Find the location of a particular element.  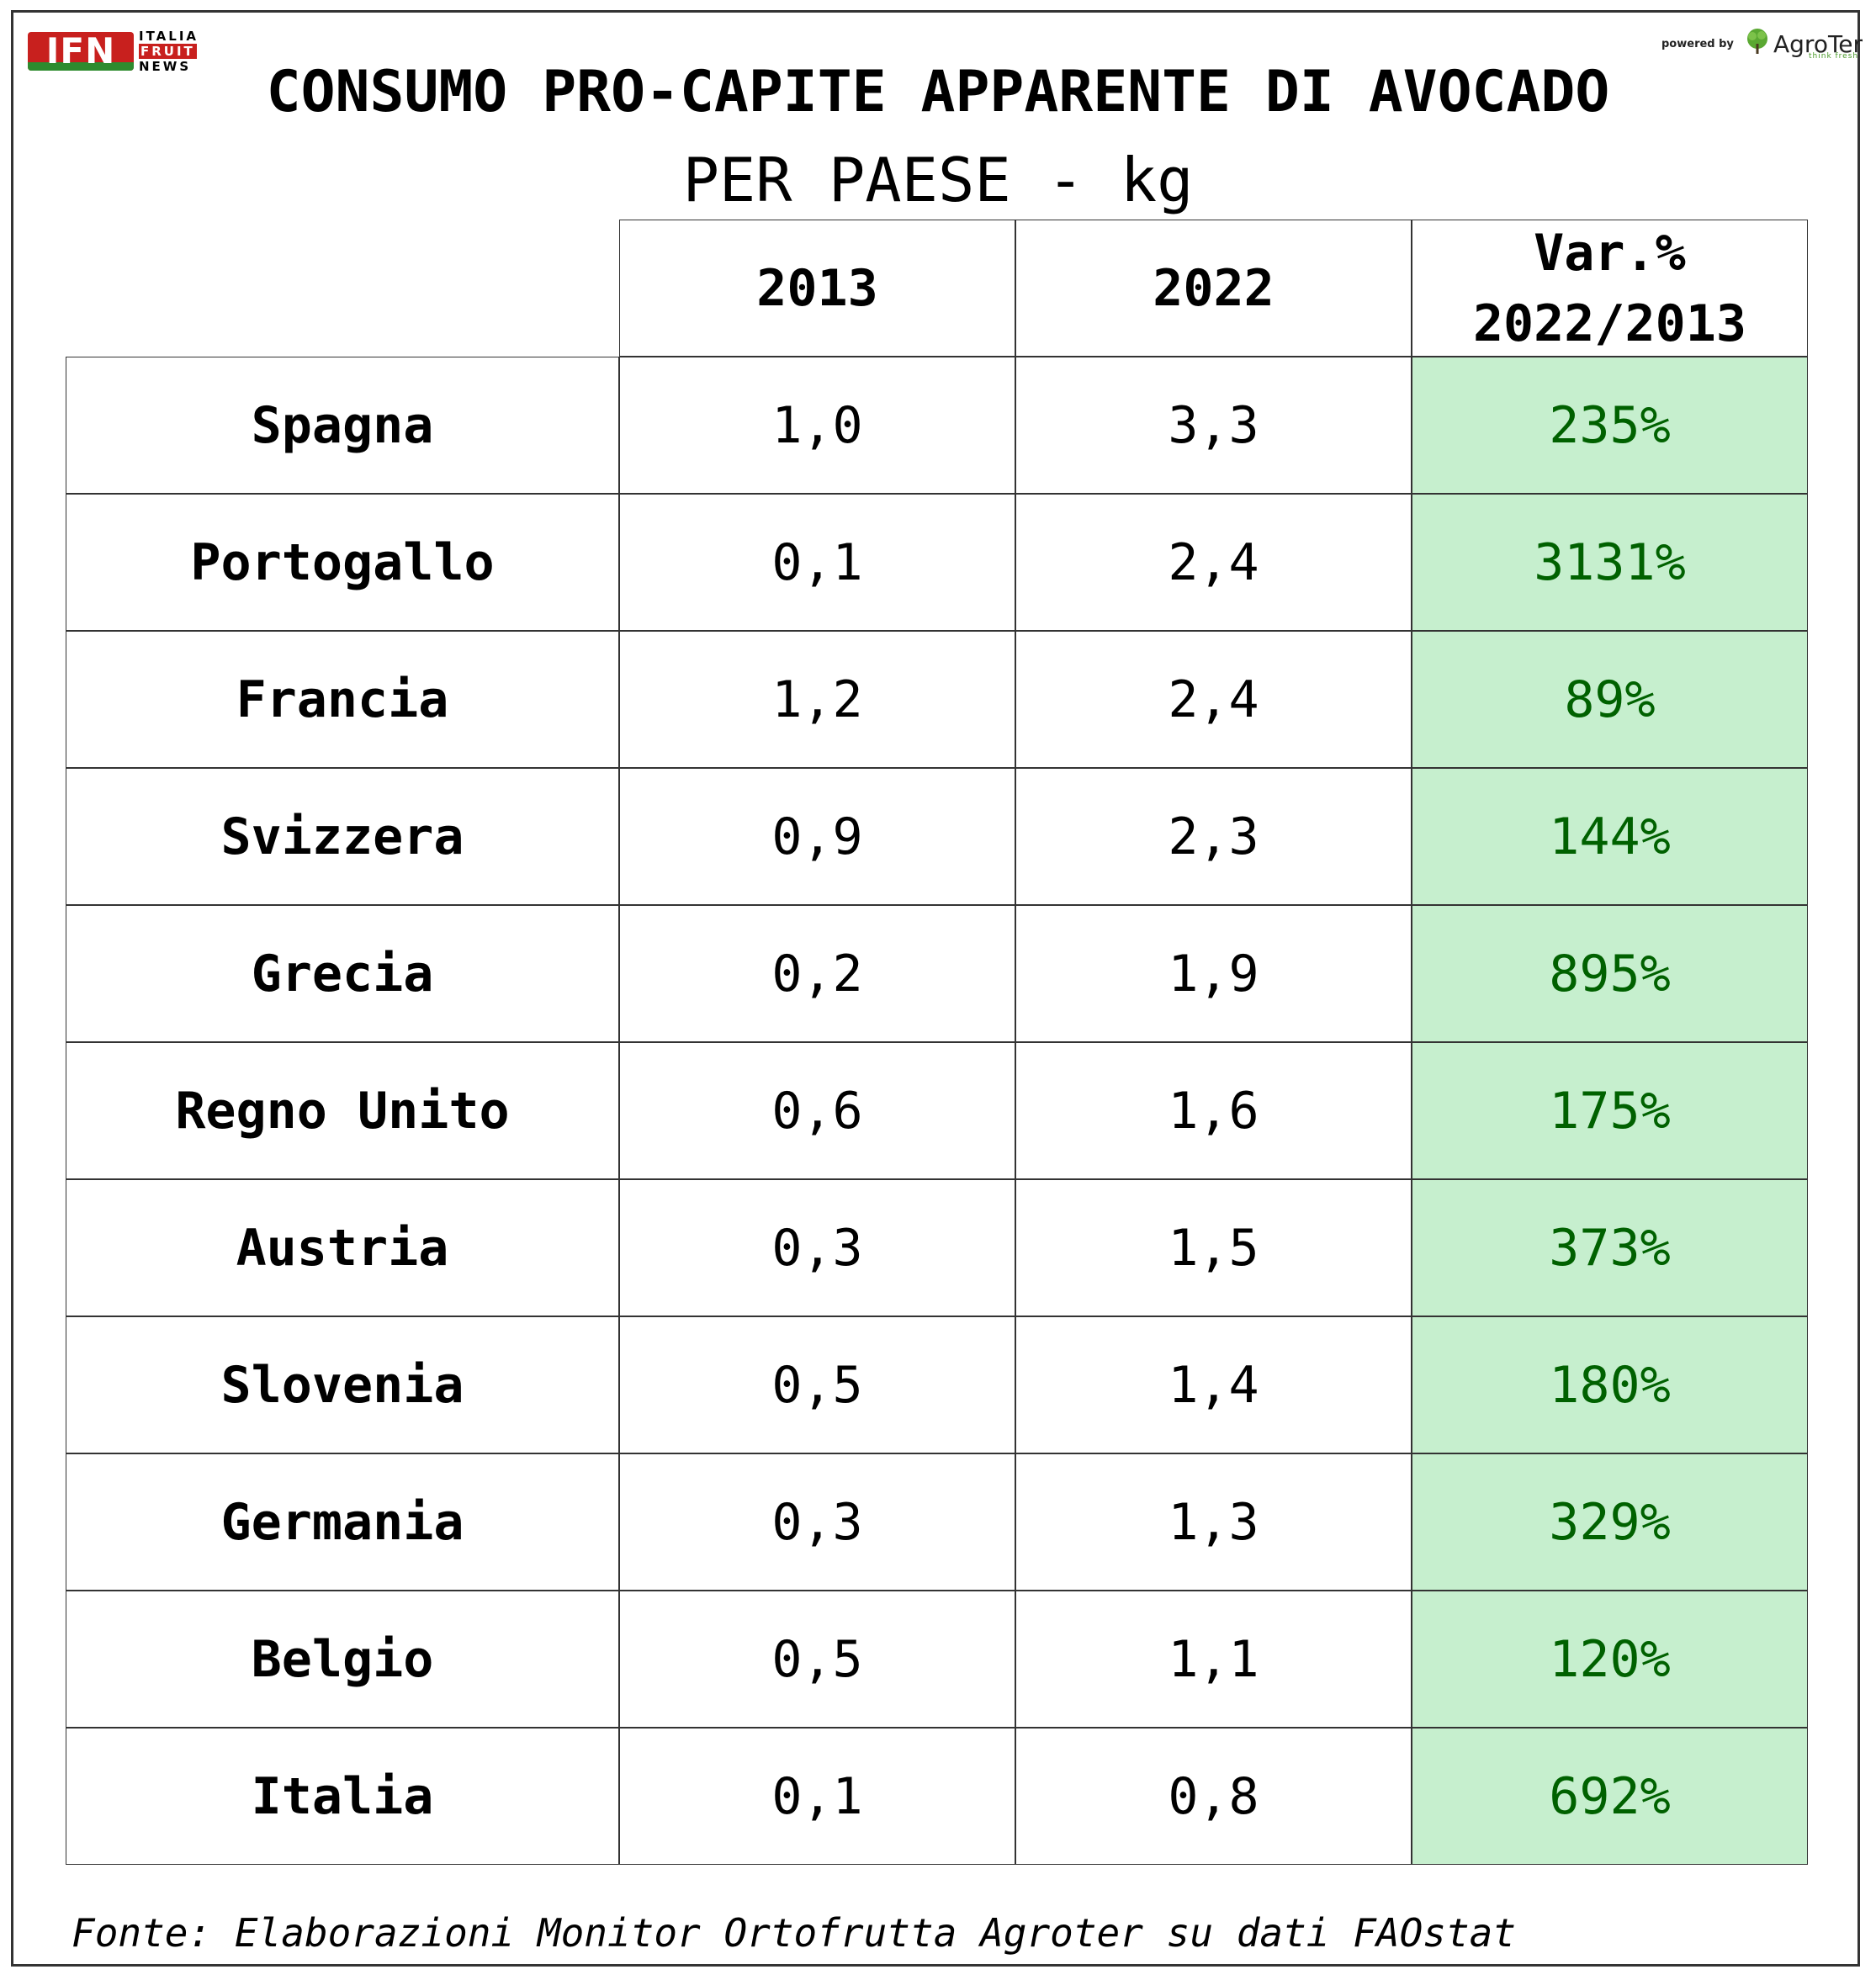

powered-by-label: powered by is located at coordinates (1697, 44).